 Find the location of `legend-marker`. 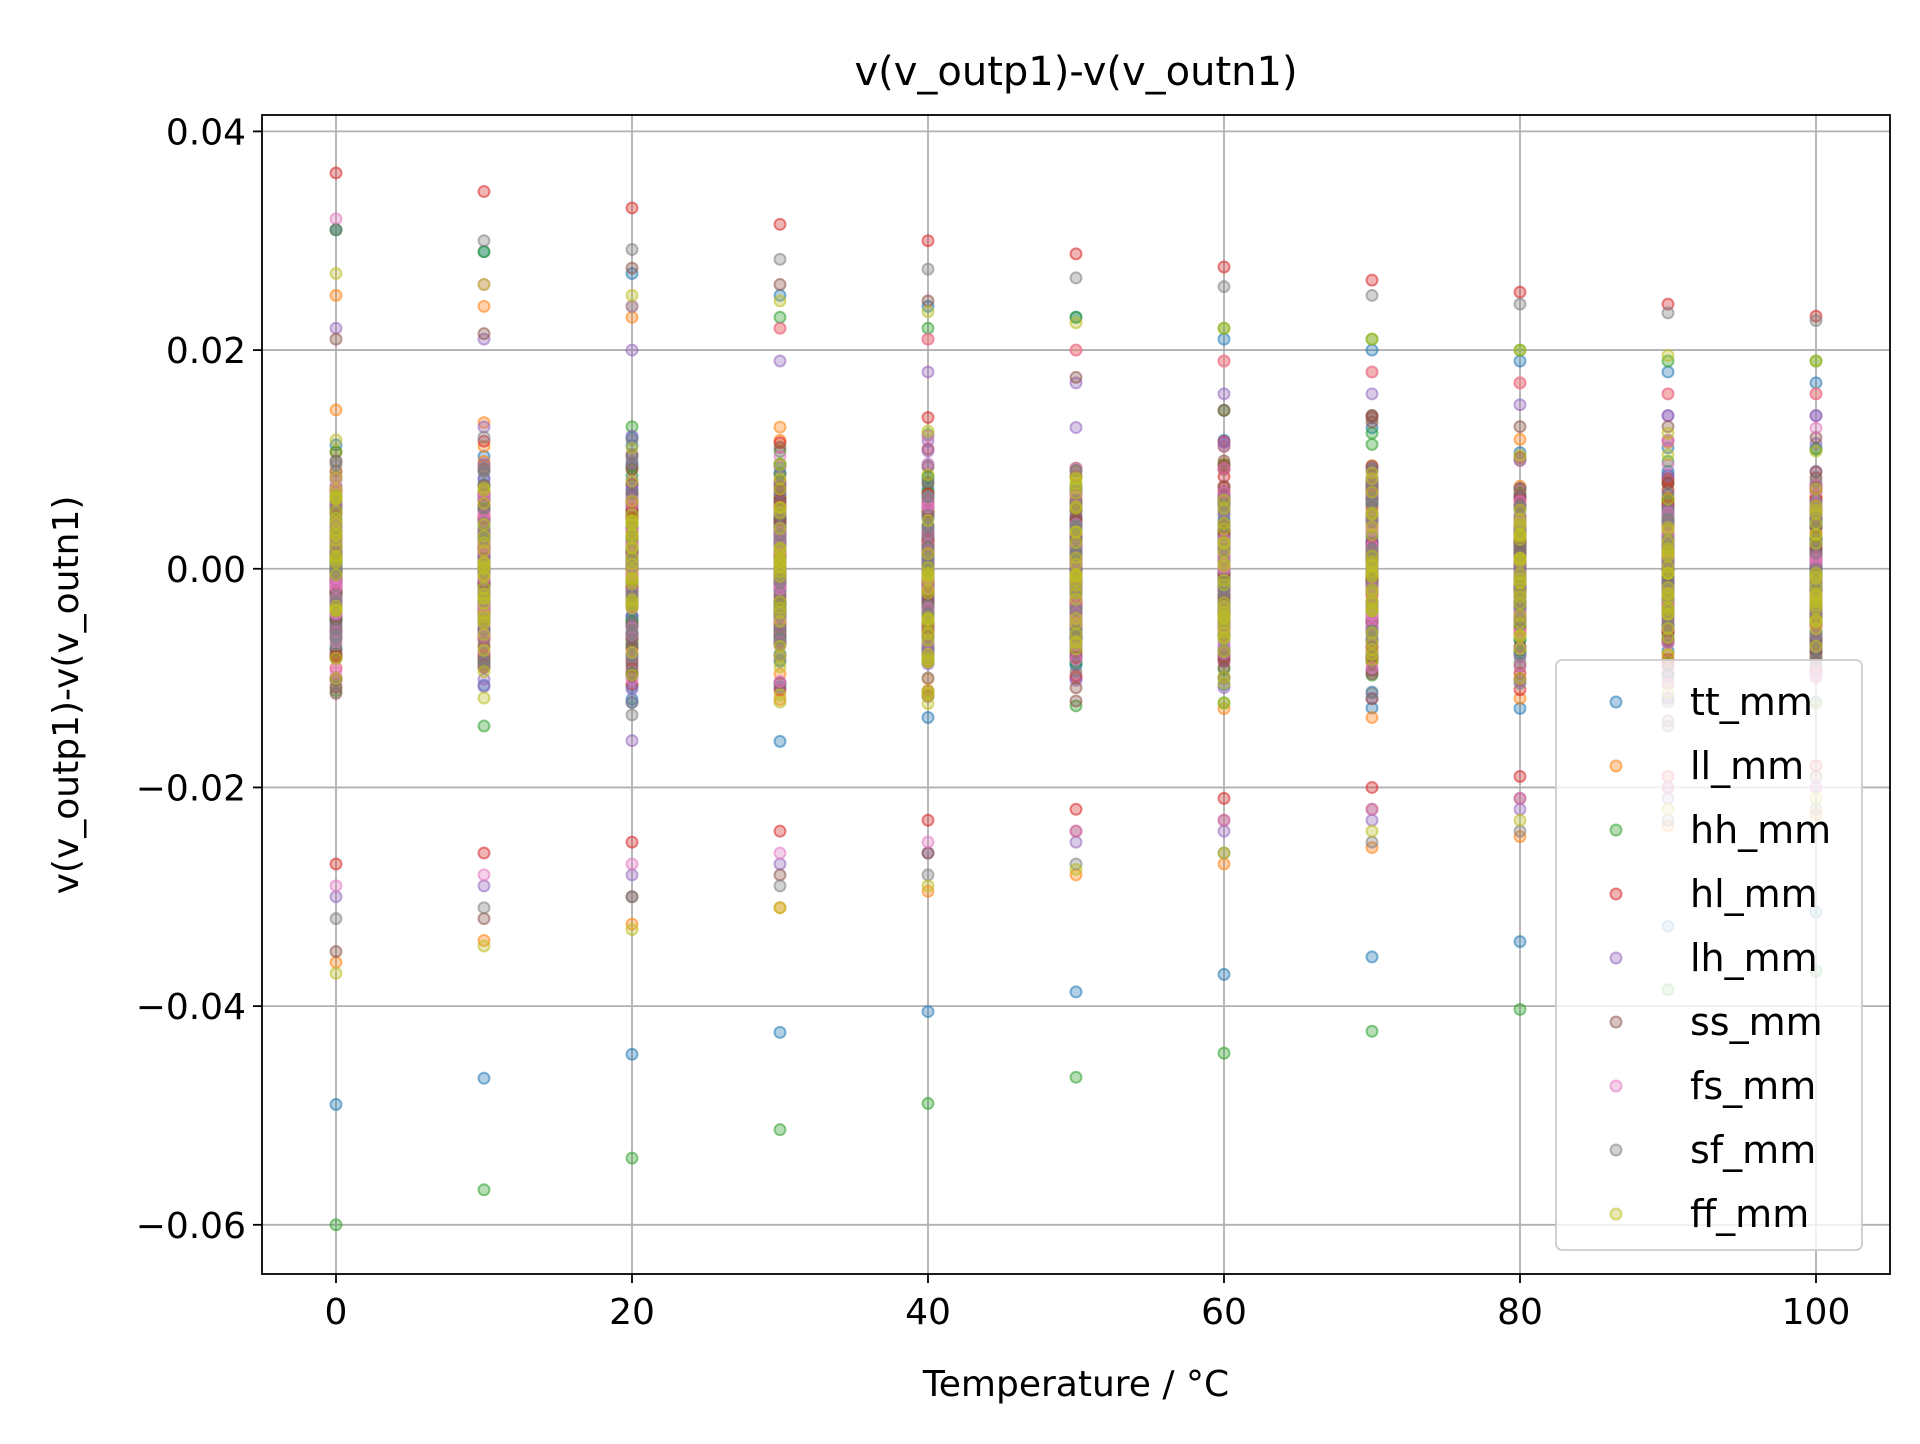

legend-marker is located at coordinates (1616, 702).